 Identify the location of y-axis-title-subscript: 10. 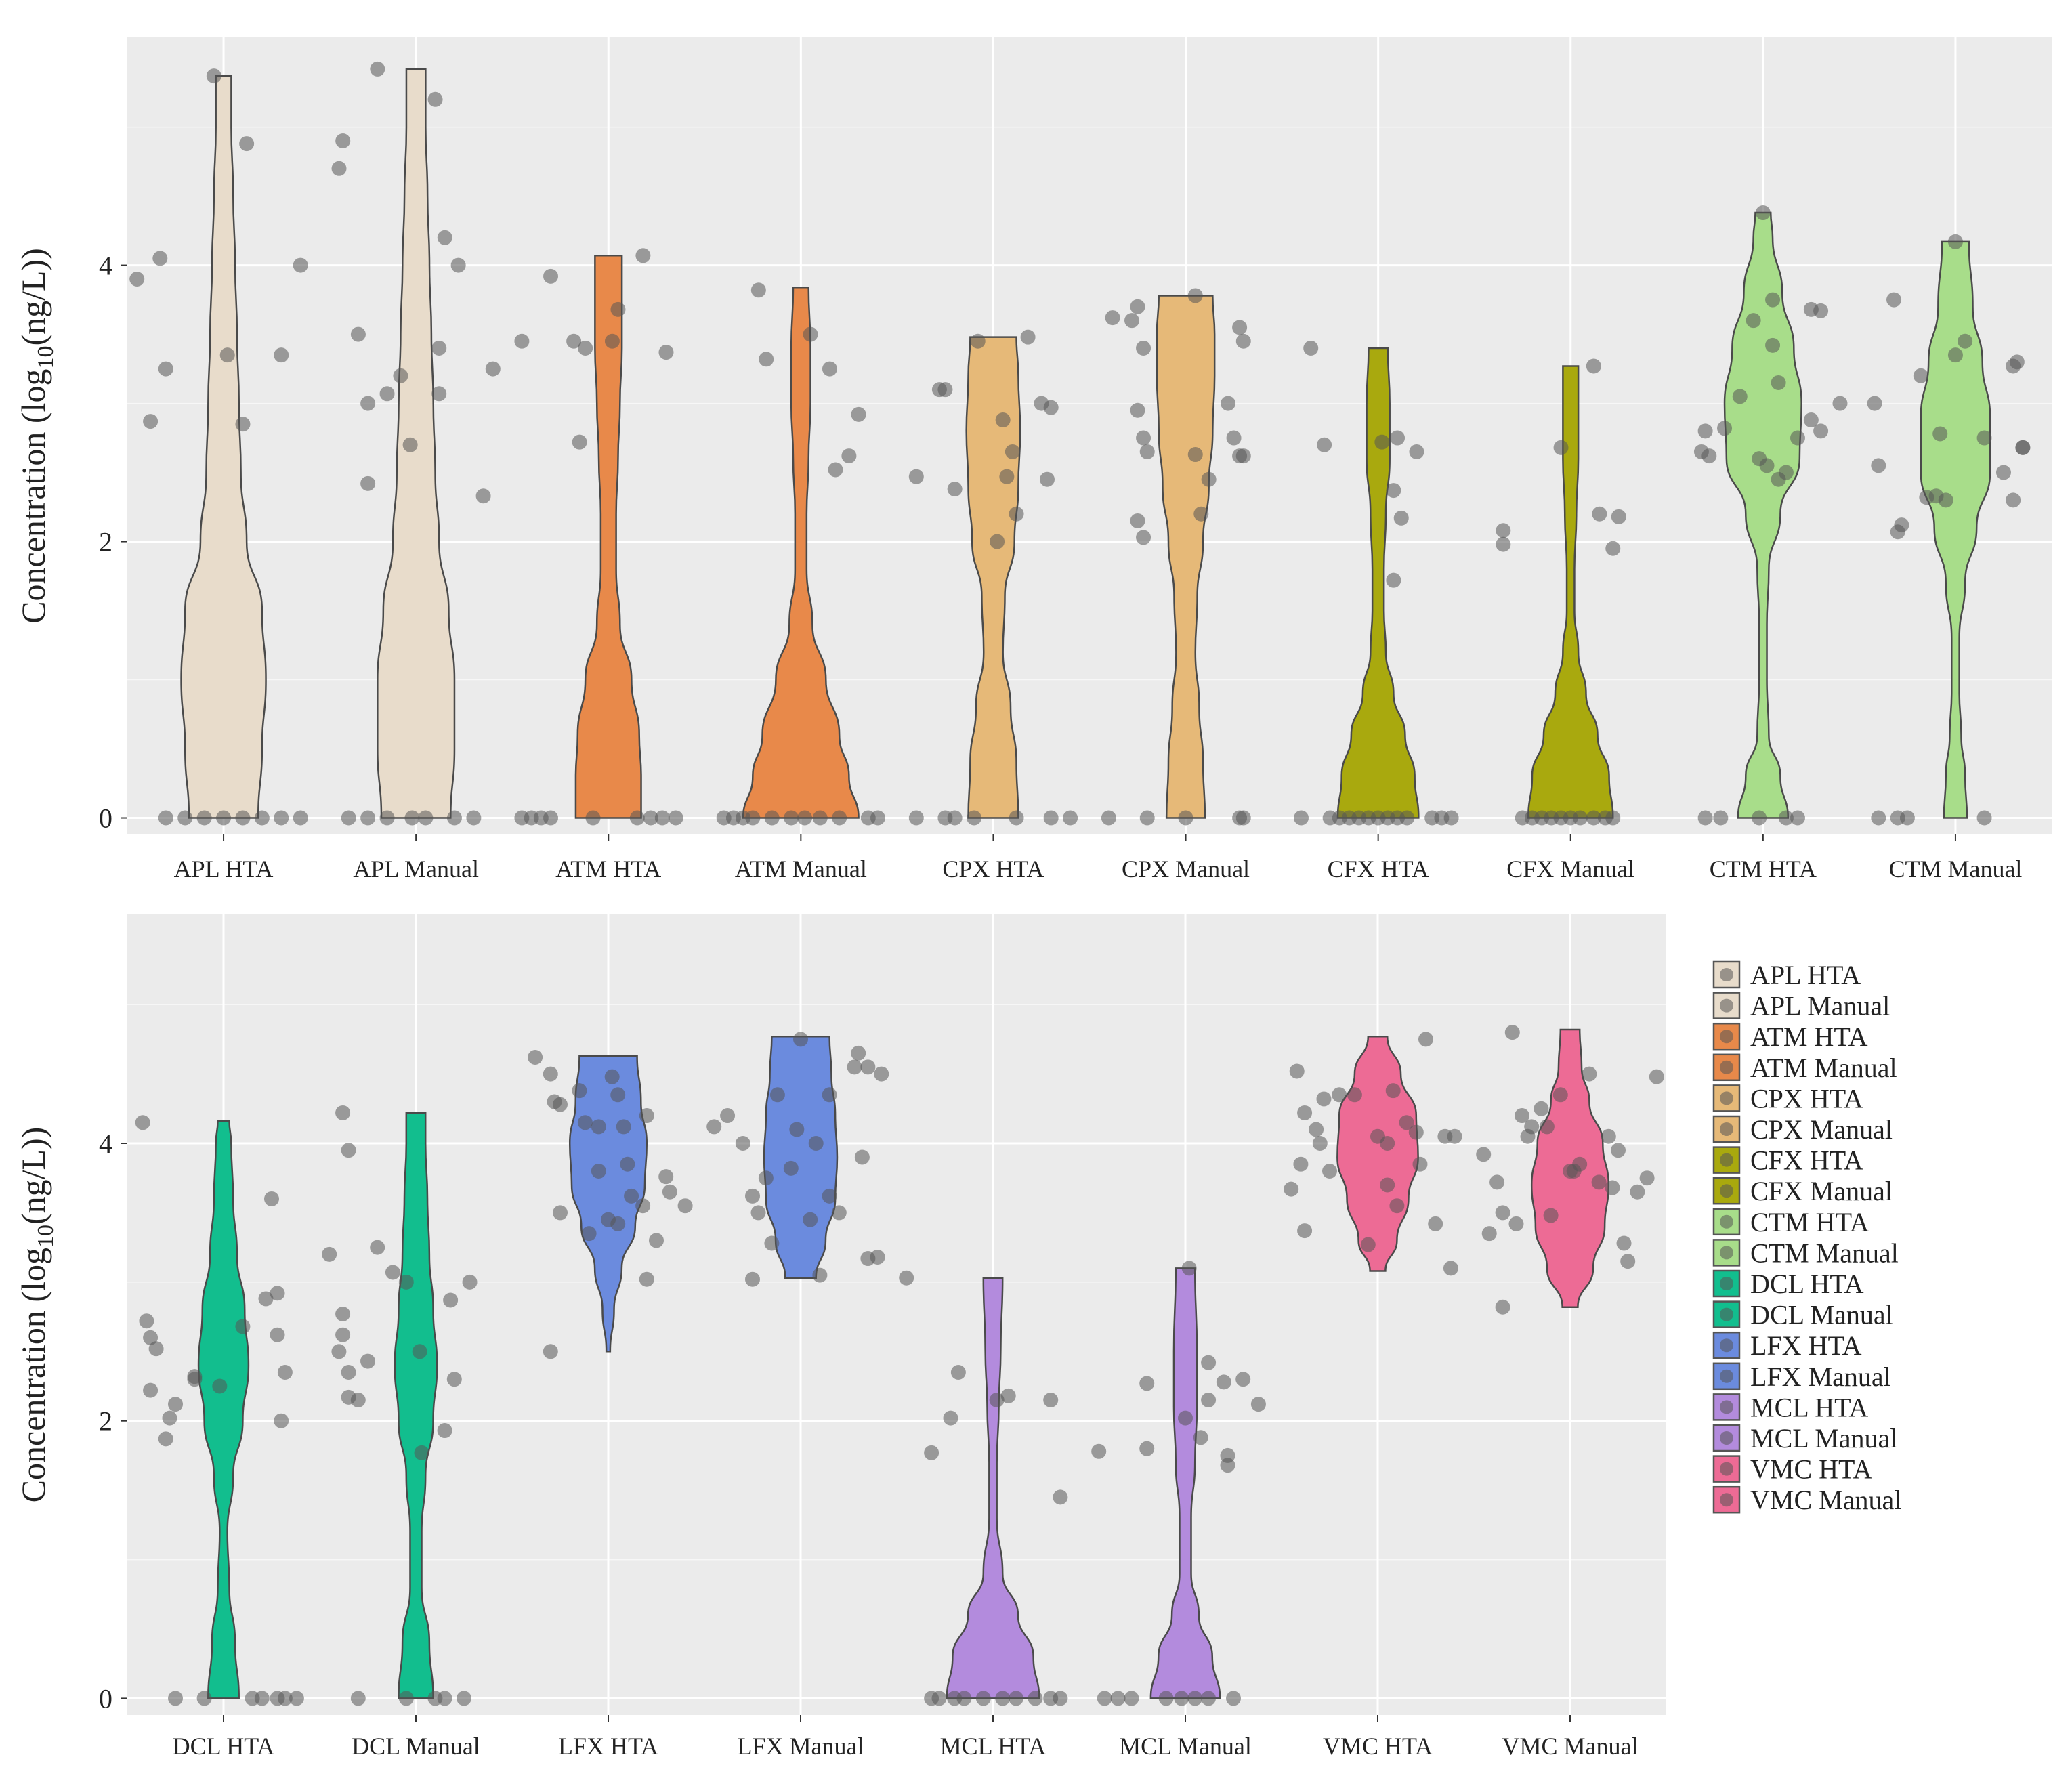
(45, 357).